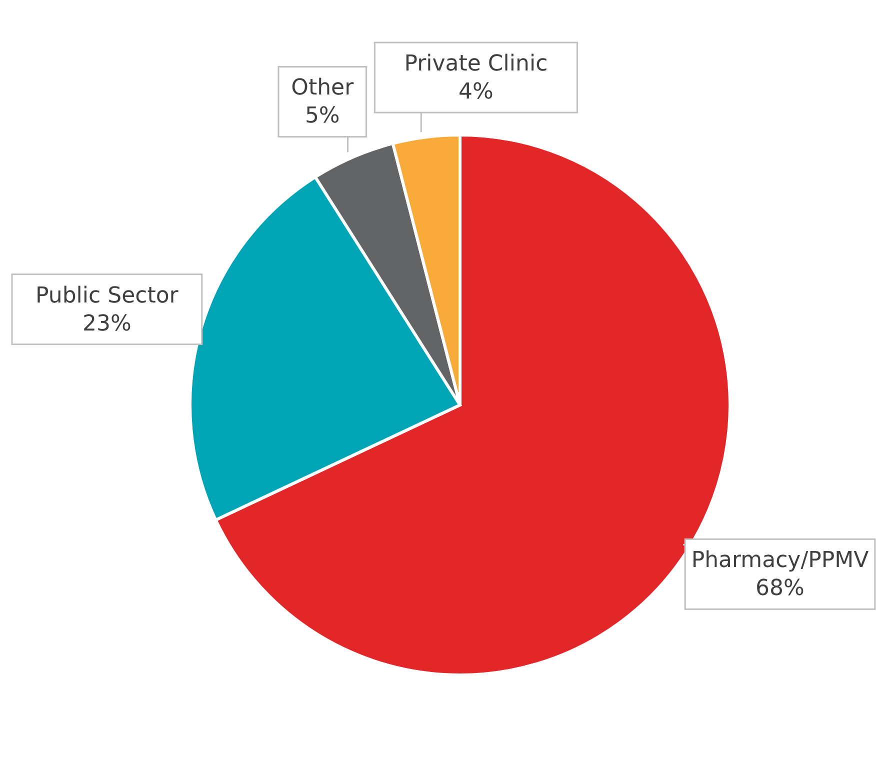 This screenshot has height=776, width=896. I want to click on slice-label: Other, so click(323, 88).